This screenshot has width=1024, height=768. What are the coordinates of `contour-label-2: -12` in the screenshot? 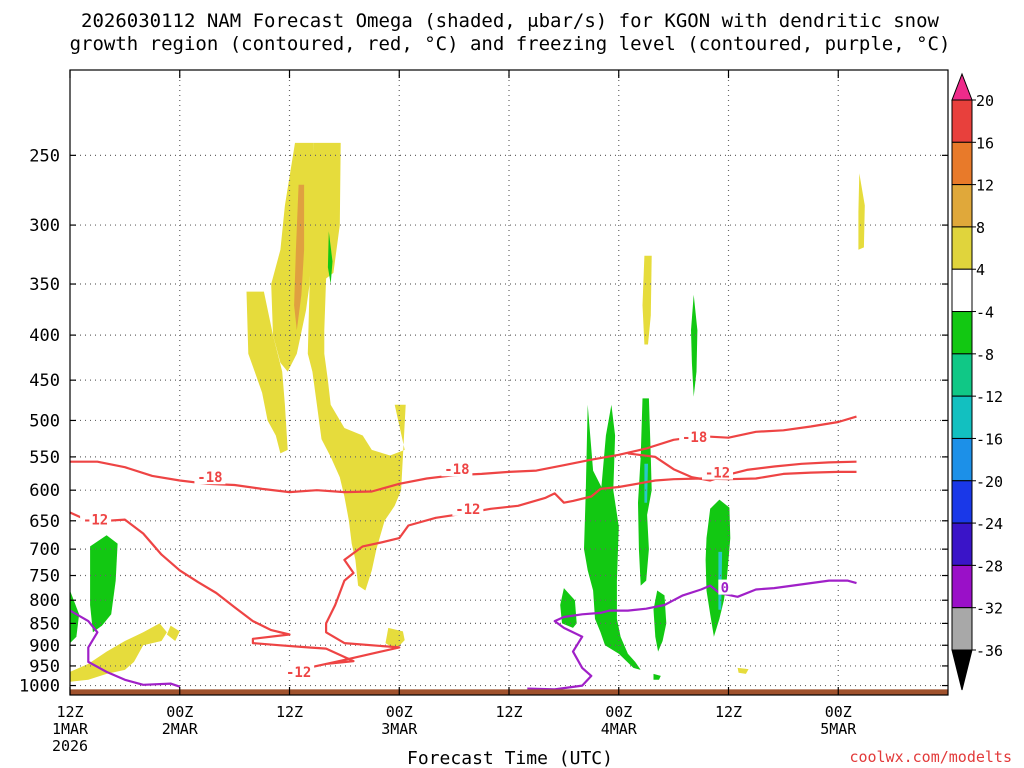 It's located at (298, 673).